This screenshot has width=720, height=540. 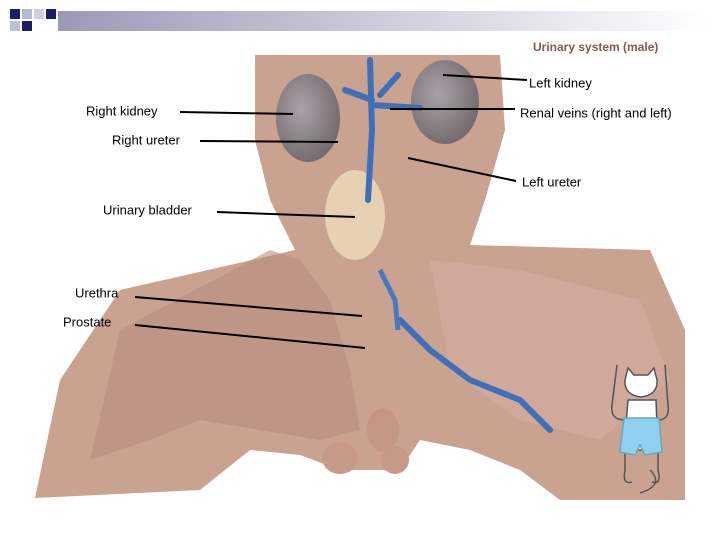 I want to click on label: Left ureter, so click(x=552, y=181).